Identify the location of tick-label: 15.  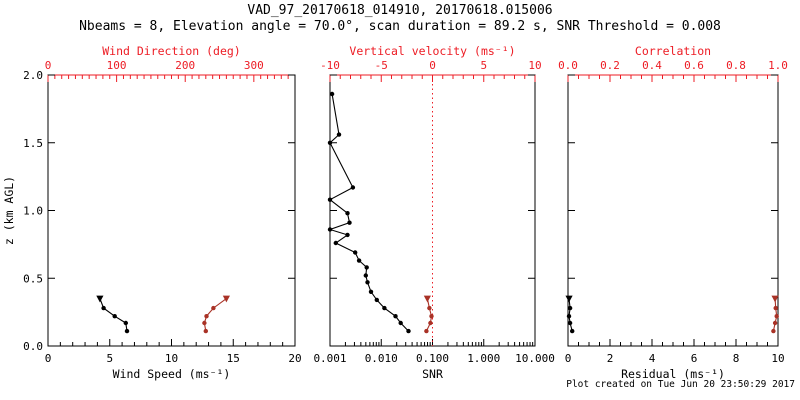
(233, 358).